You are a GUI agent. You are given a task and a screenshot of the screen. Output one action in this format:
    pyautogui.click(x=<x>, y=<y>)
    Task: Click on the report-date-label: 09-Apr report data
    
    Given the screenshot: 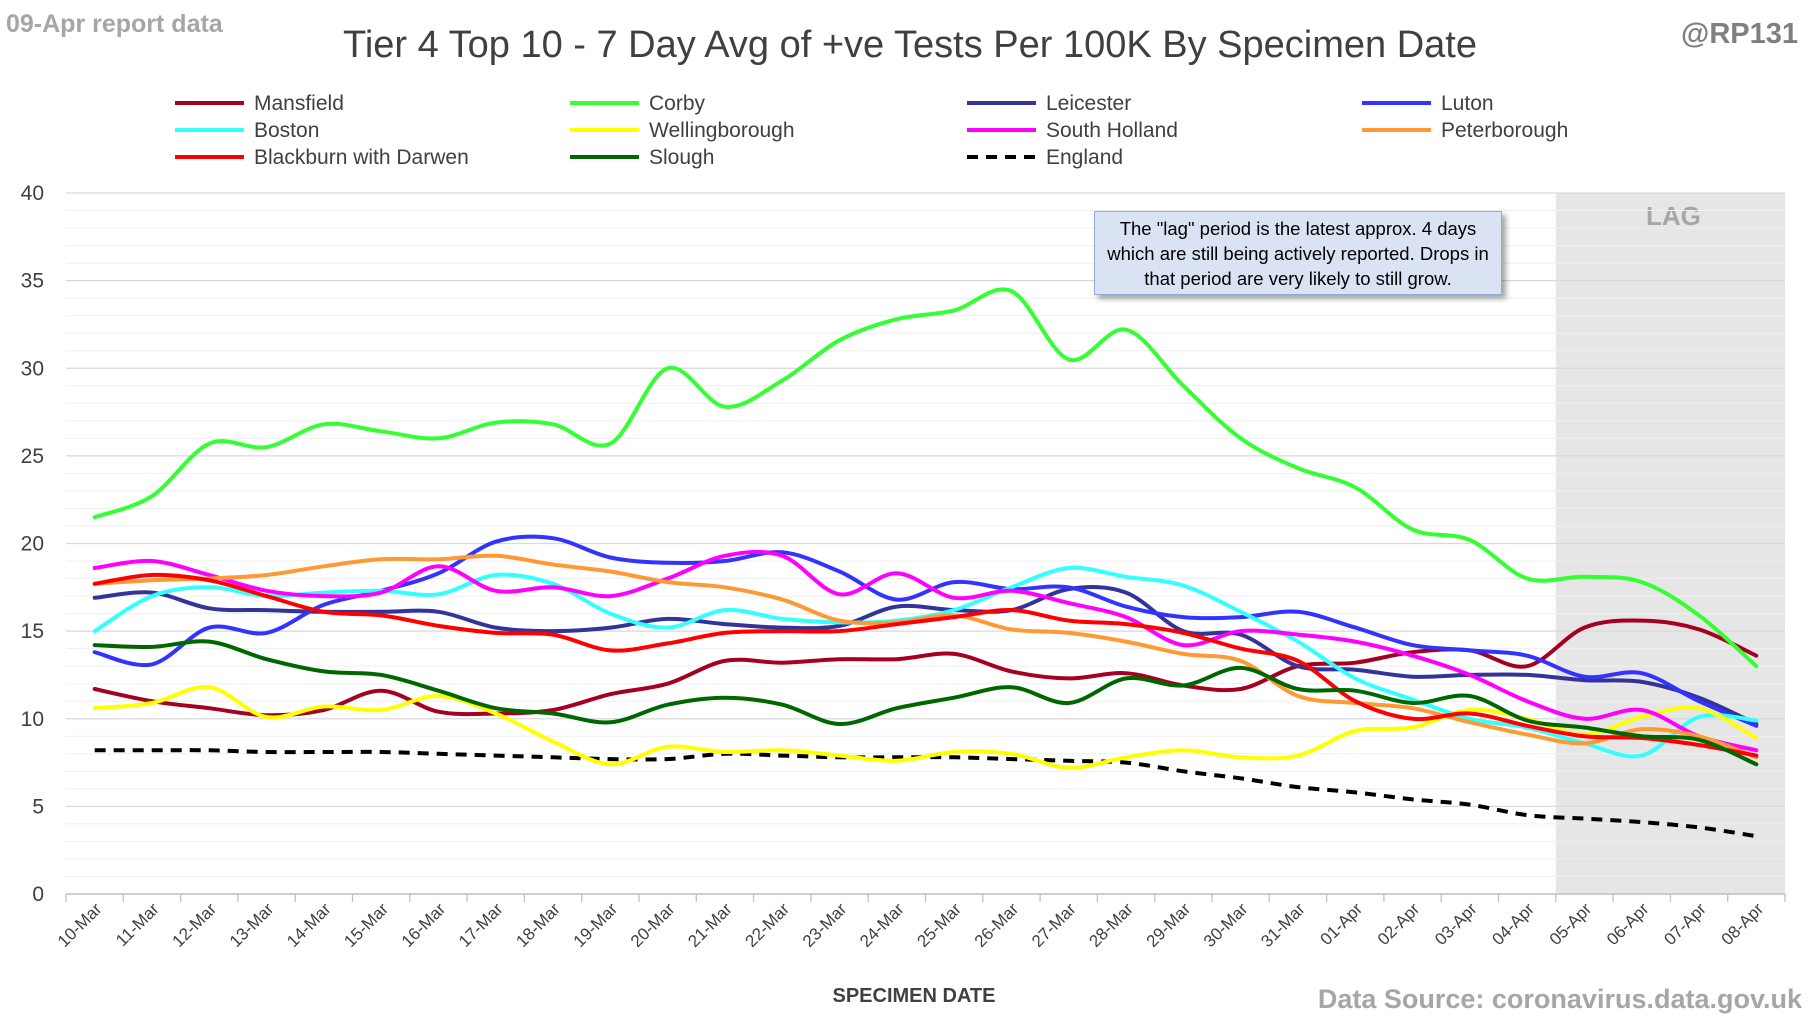 What is the action you would take?
    pyautogui.click(x=114, y=24)
    